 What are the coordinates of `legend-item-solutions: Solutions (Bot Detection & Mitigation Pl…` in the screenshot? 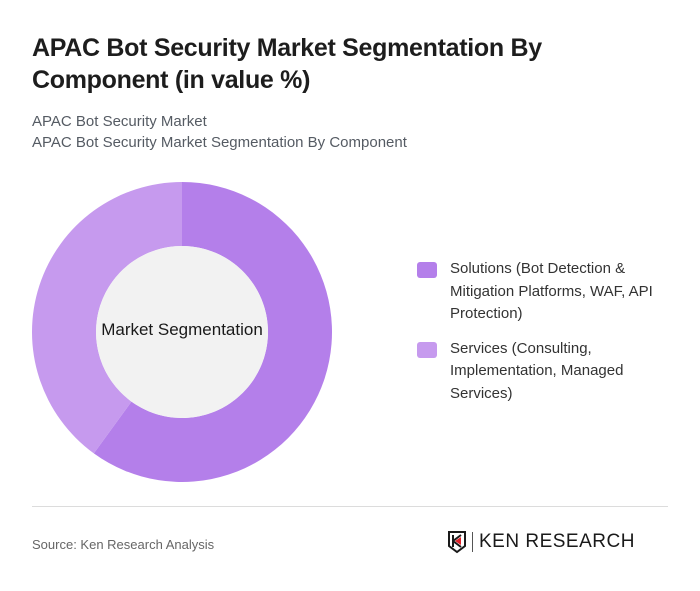 It's located at (547, 292).